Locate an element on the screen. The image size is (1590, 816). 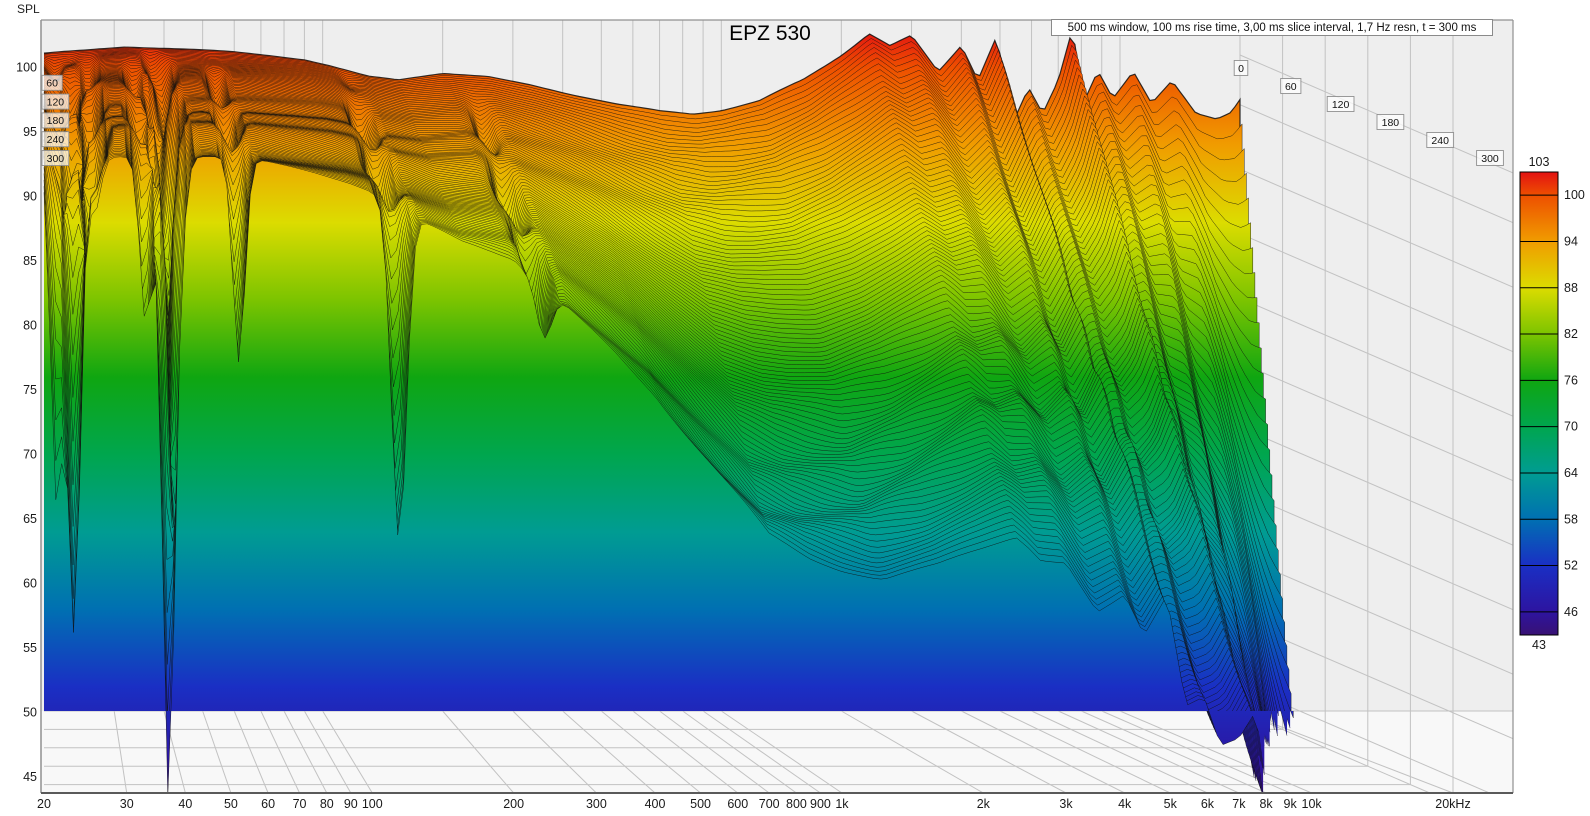
x-tick-label: 300 is located at coordinates (596, 804).